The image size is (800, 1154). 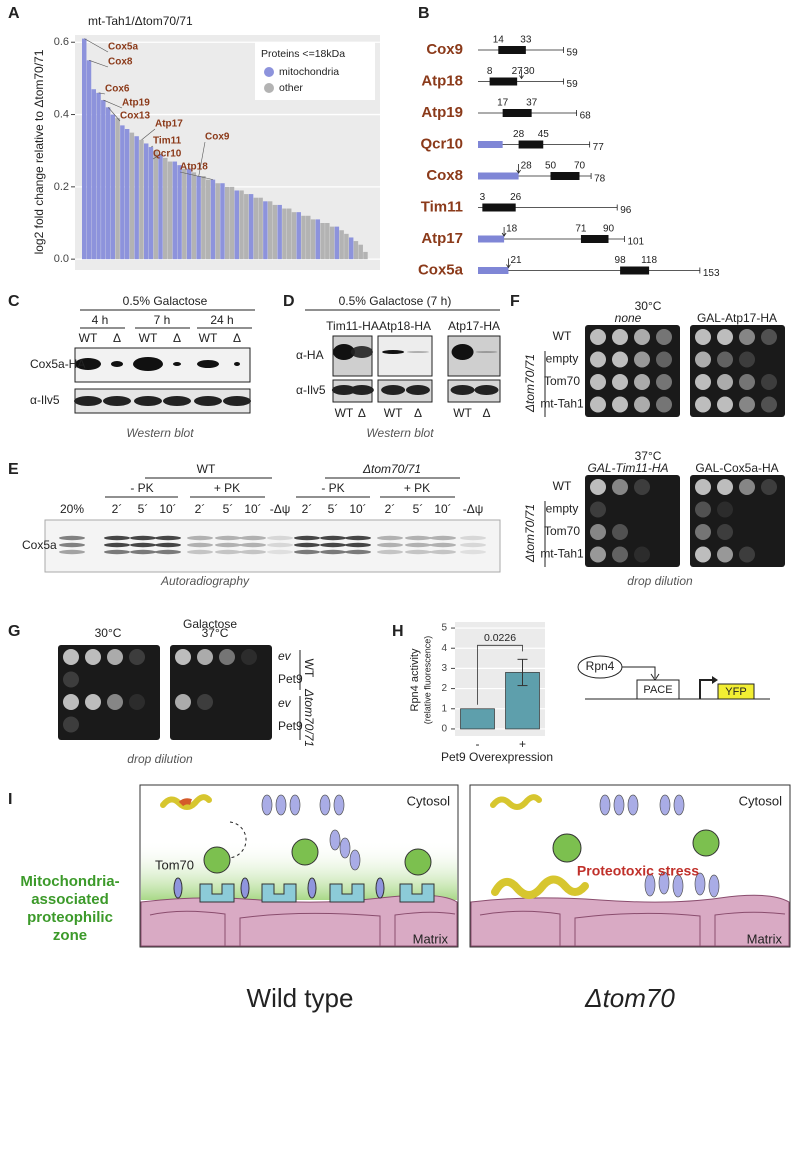 What do you see at coordinates (521, 77) in the screenshot?
I see `cleavage-arrowhead` at bounding box center [521, 77].